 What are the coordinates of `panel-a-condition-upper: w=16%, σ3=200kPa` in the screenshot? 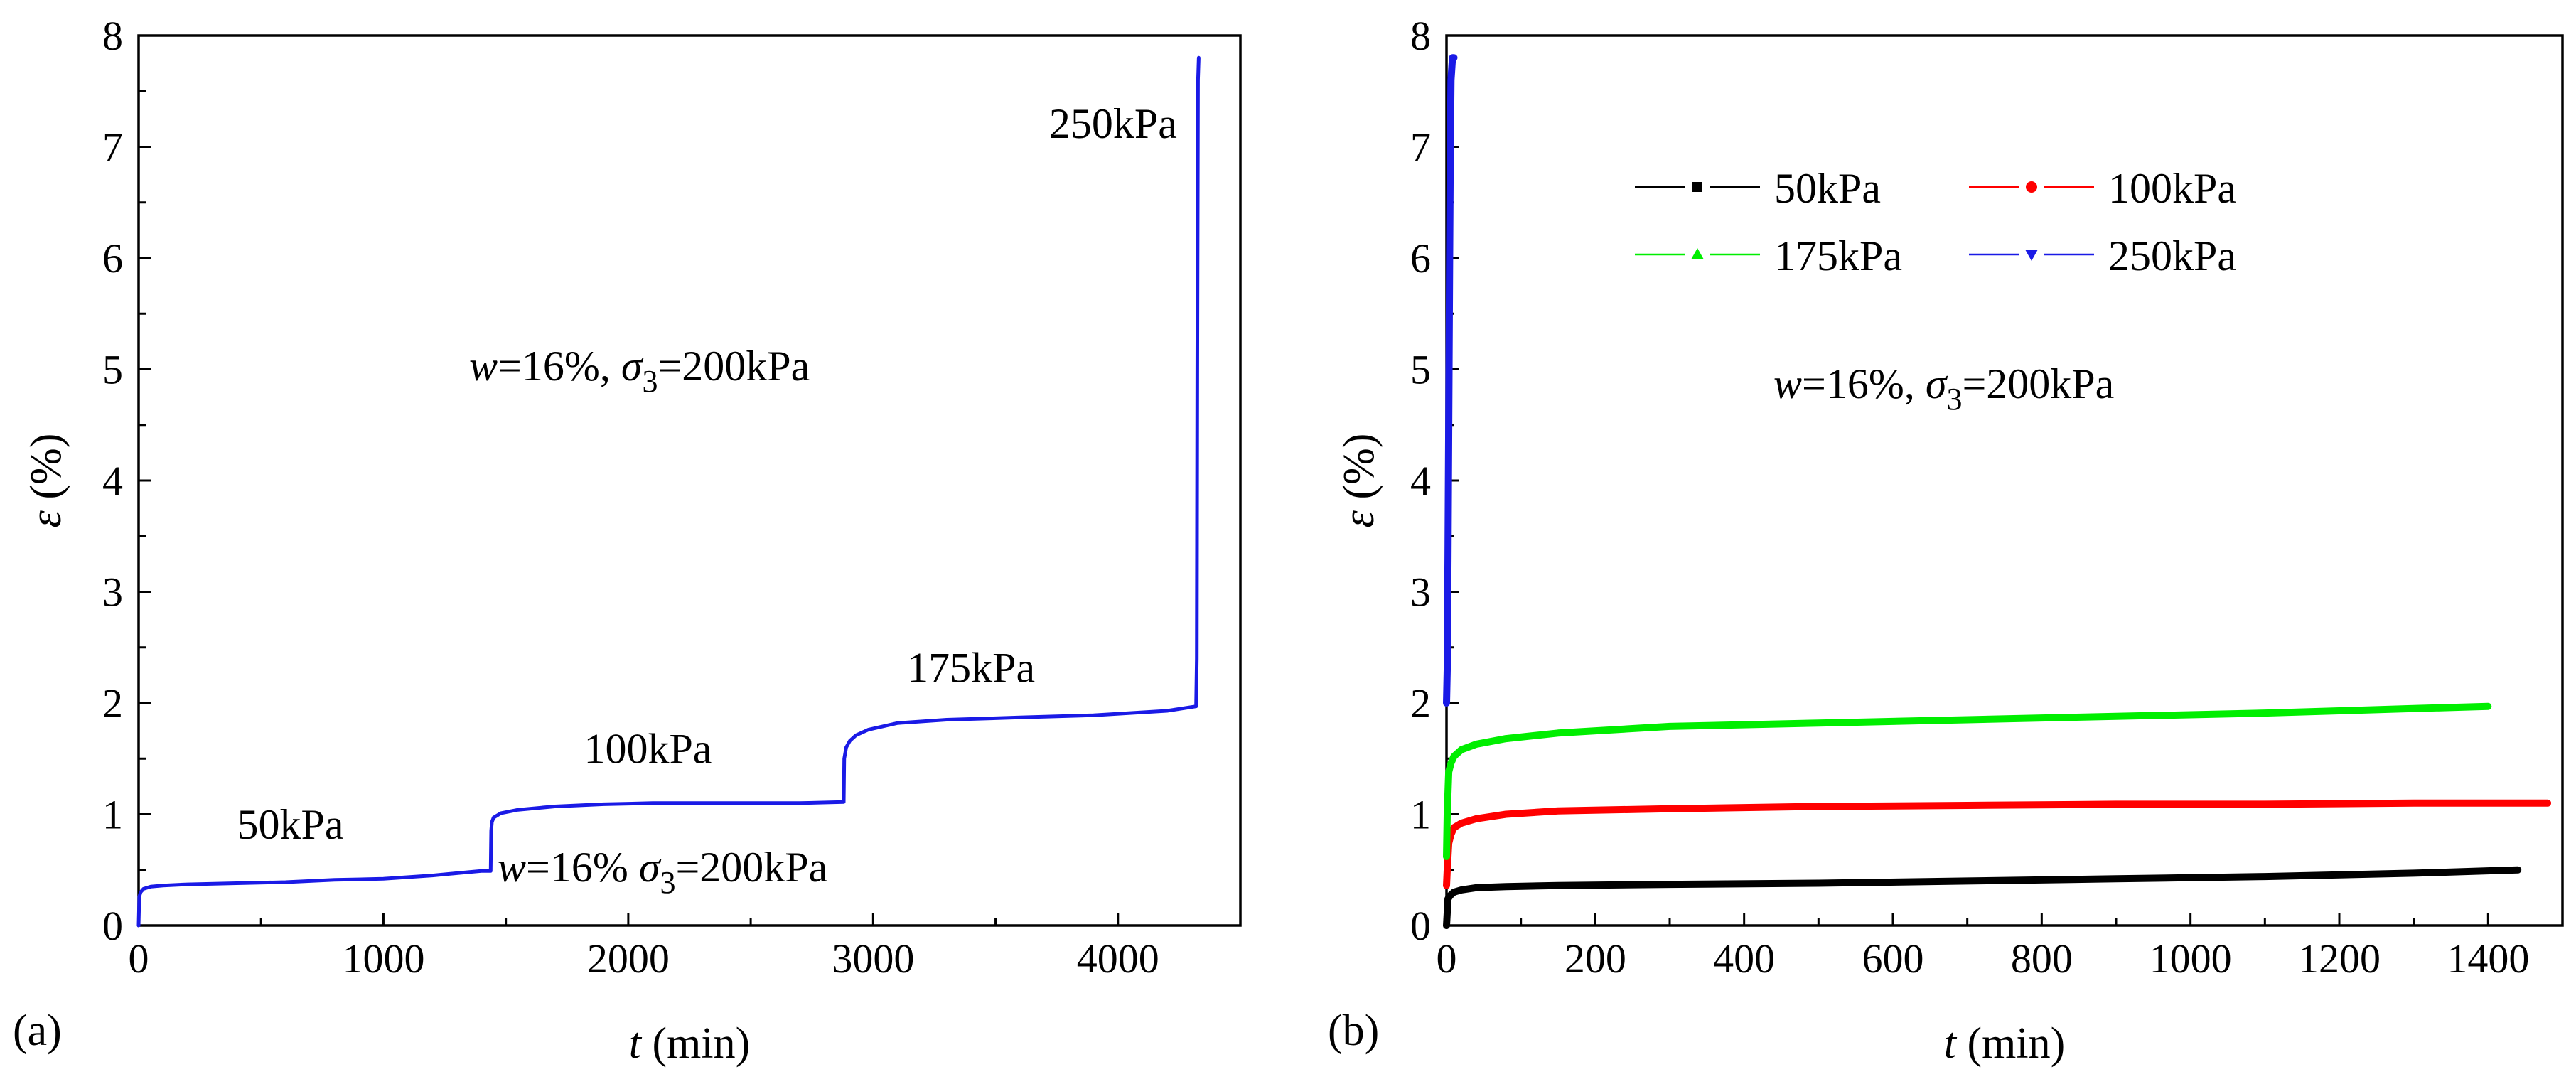 It's located at (639, 371).